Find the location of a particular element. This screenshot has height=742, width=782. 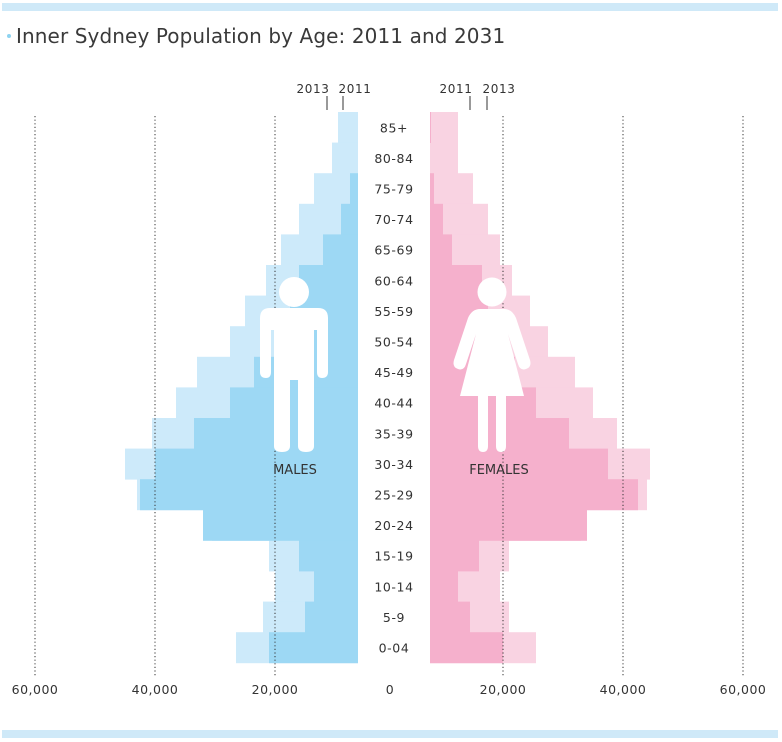

age-label-9: 40-44 is located at coordinates (393, 403).